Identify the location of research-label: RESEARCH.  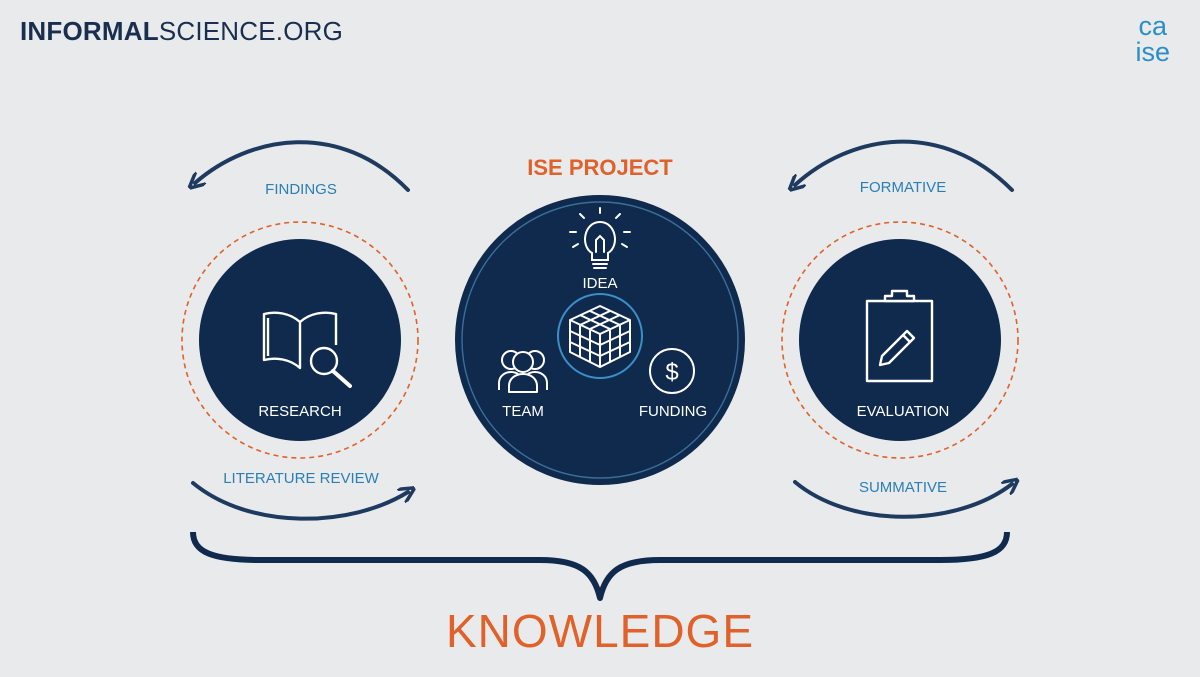
(300, 411).